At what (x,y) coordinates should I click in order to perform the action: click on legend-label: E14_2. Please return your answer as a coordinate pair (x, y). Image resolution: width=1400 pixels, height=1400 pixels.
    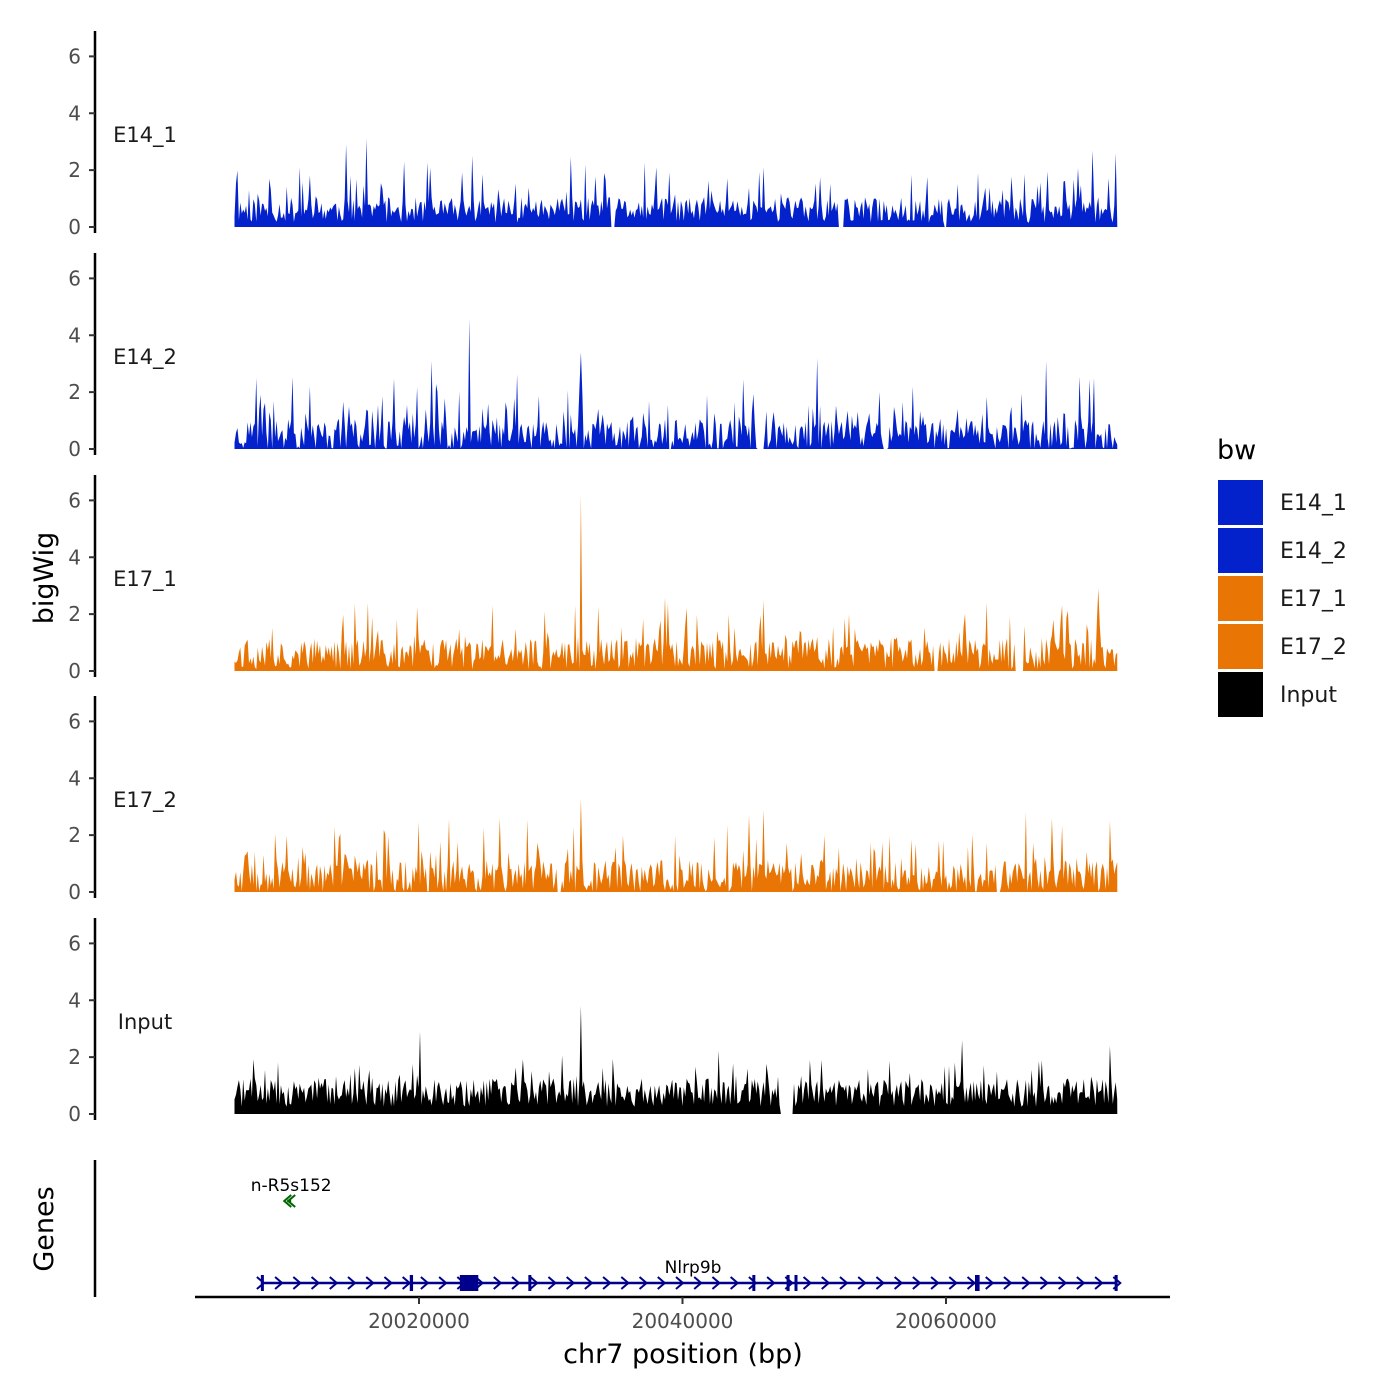
    Looking at the image, I should click on (1313, 551).